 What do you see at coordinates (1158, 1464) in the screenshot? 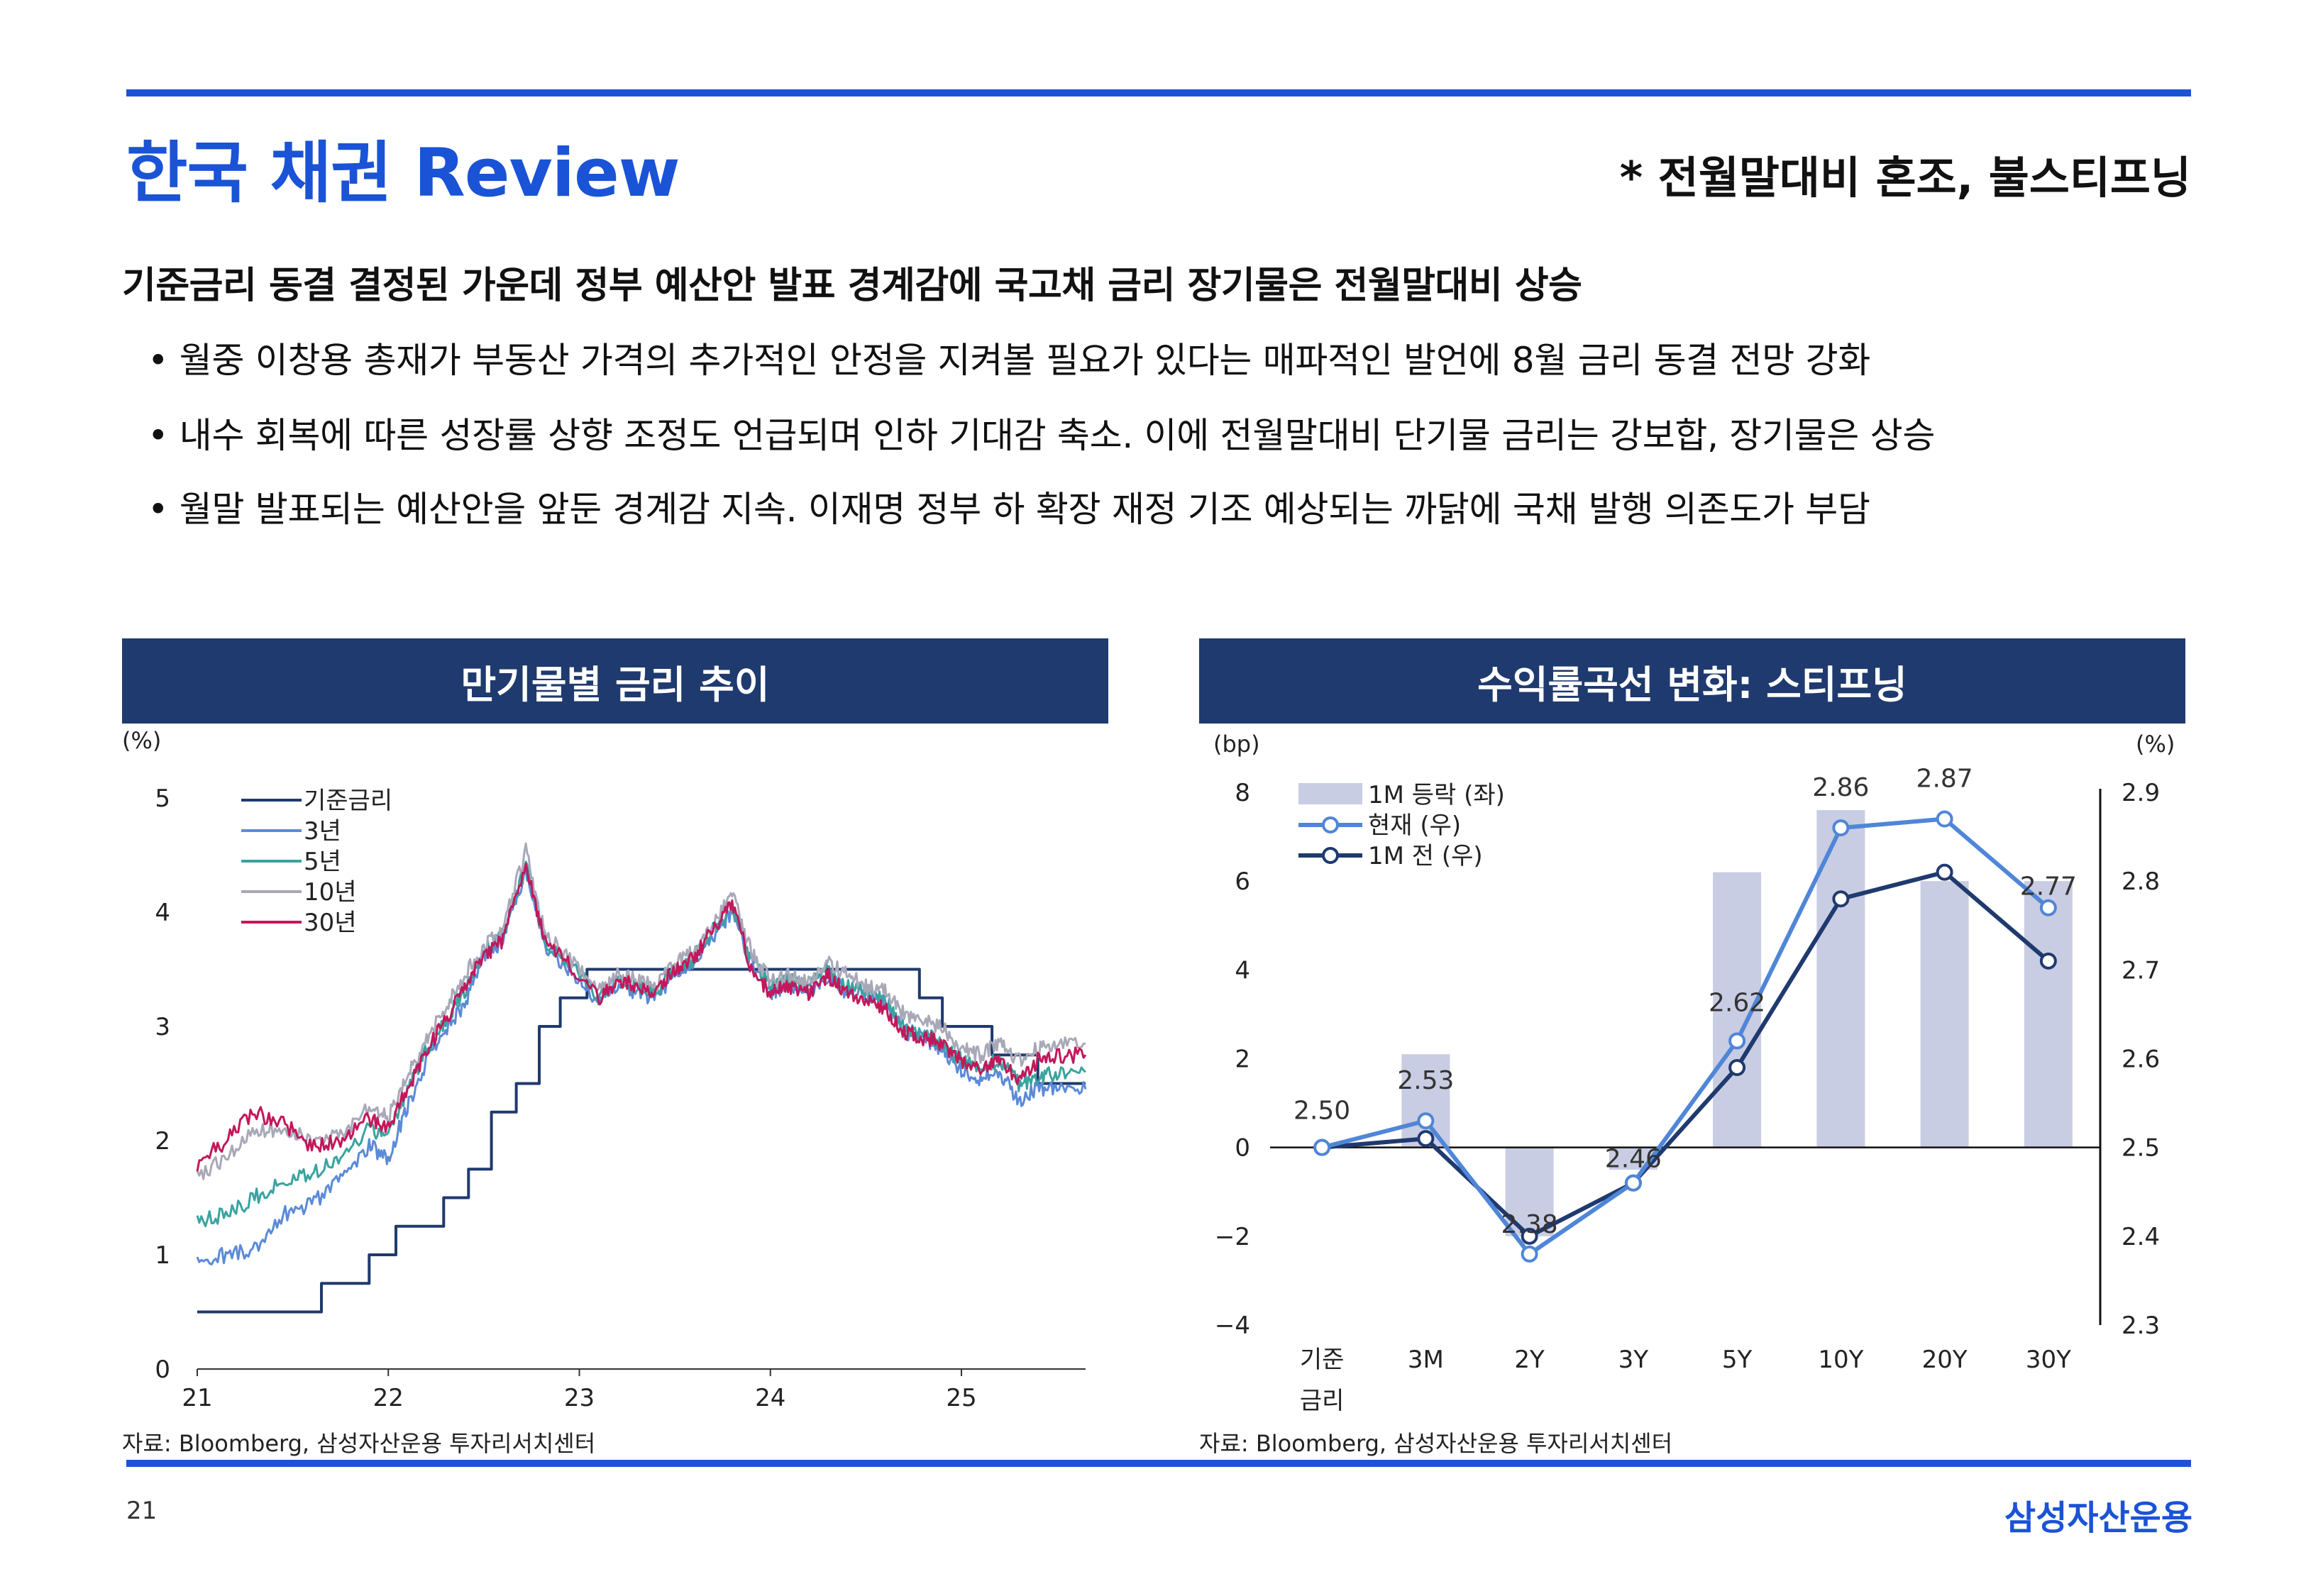
I see `bottom-rule` at bounding box center [1158, 1464].